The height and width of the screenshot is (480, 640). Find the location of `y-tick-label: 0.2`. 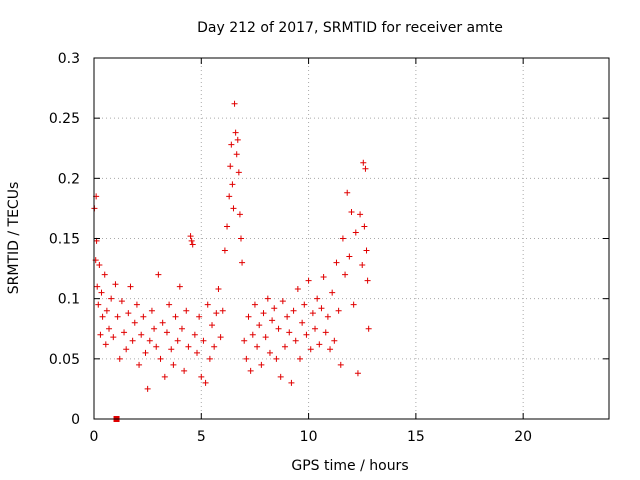

y-tick-label: 0.2 is located at coordinates (69, 179).